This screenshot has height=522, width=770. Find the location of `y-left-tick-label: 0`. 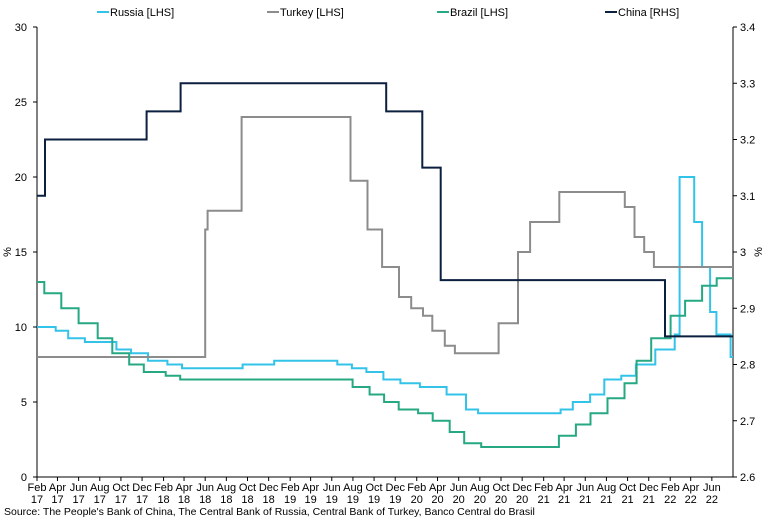

y-left-tick-label: 0 is located at coordinates (24, 478).